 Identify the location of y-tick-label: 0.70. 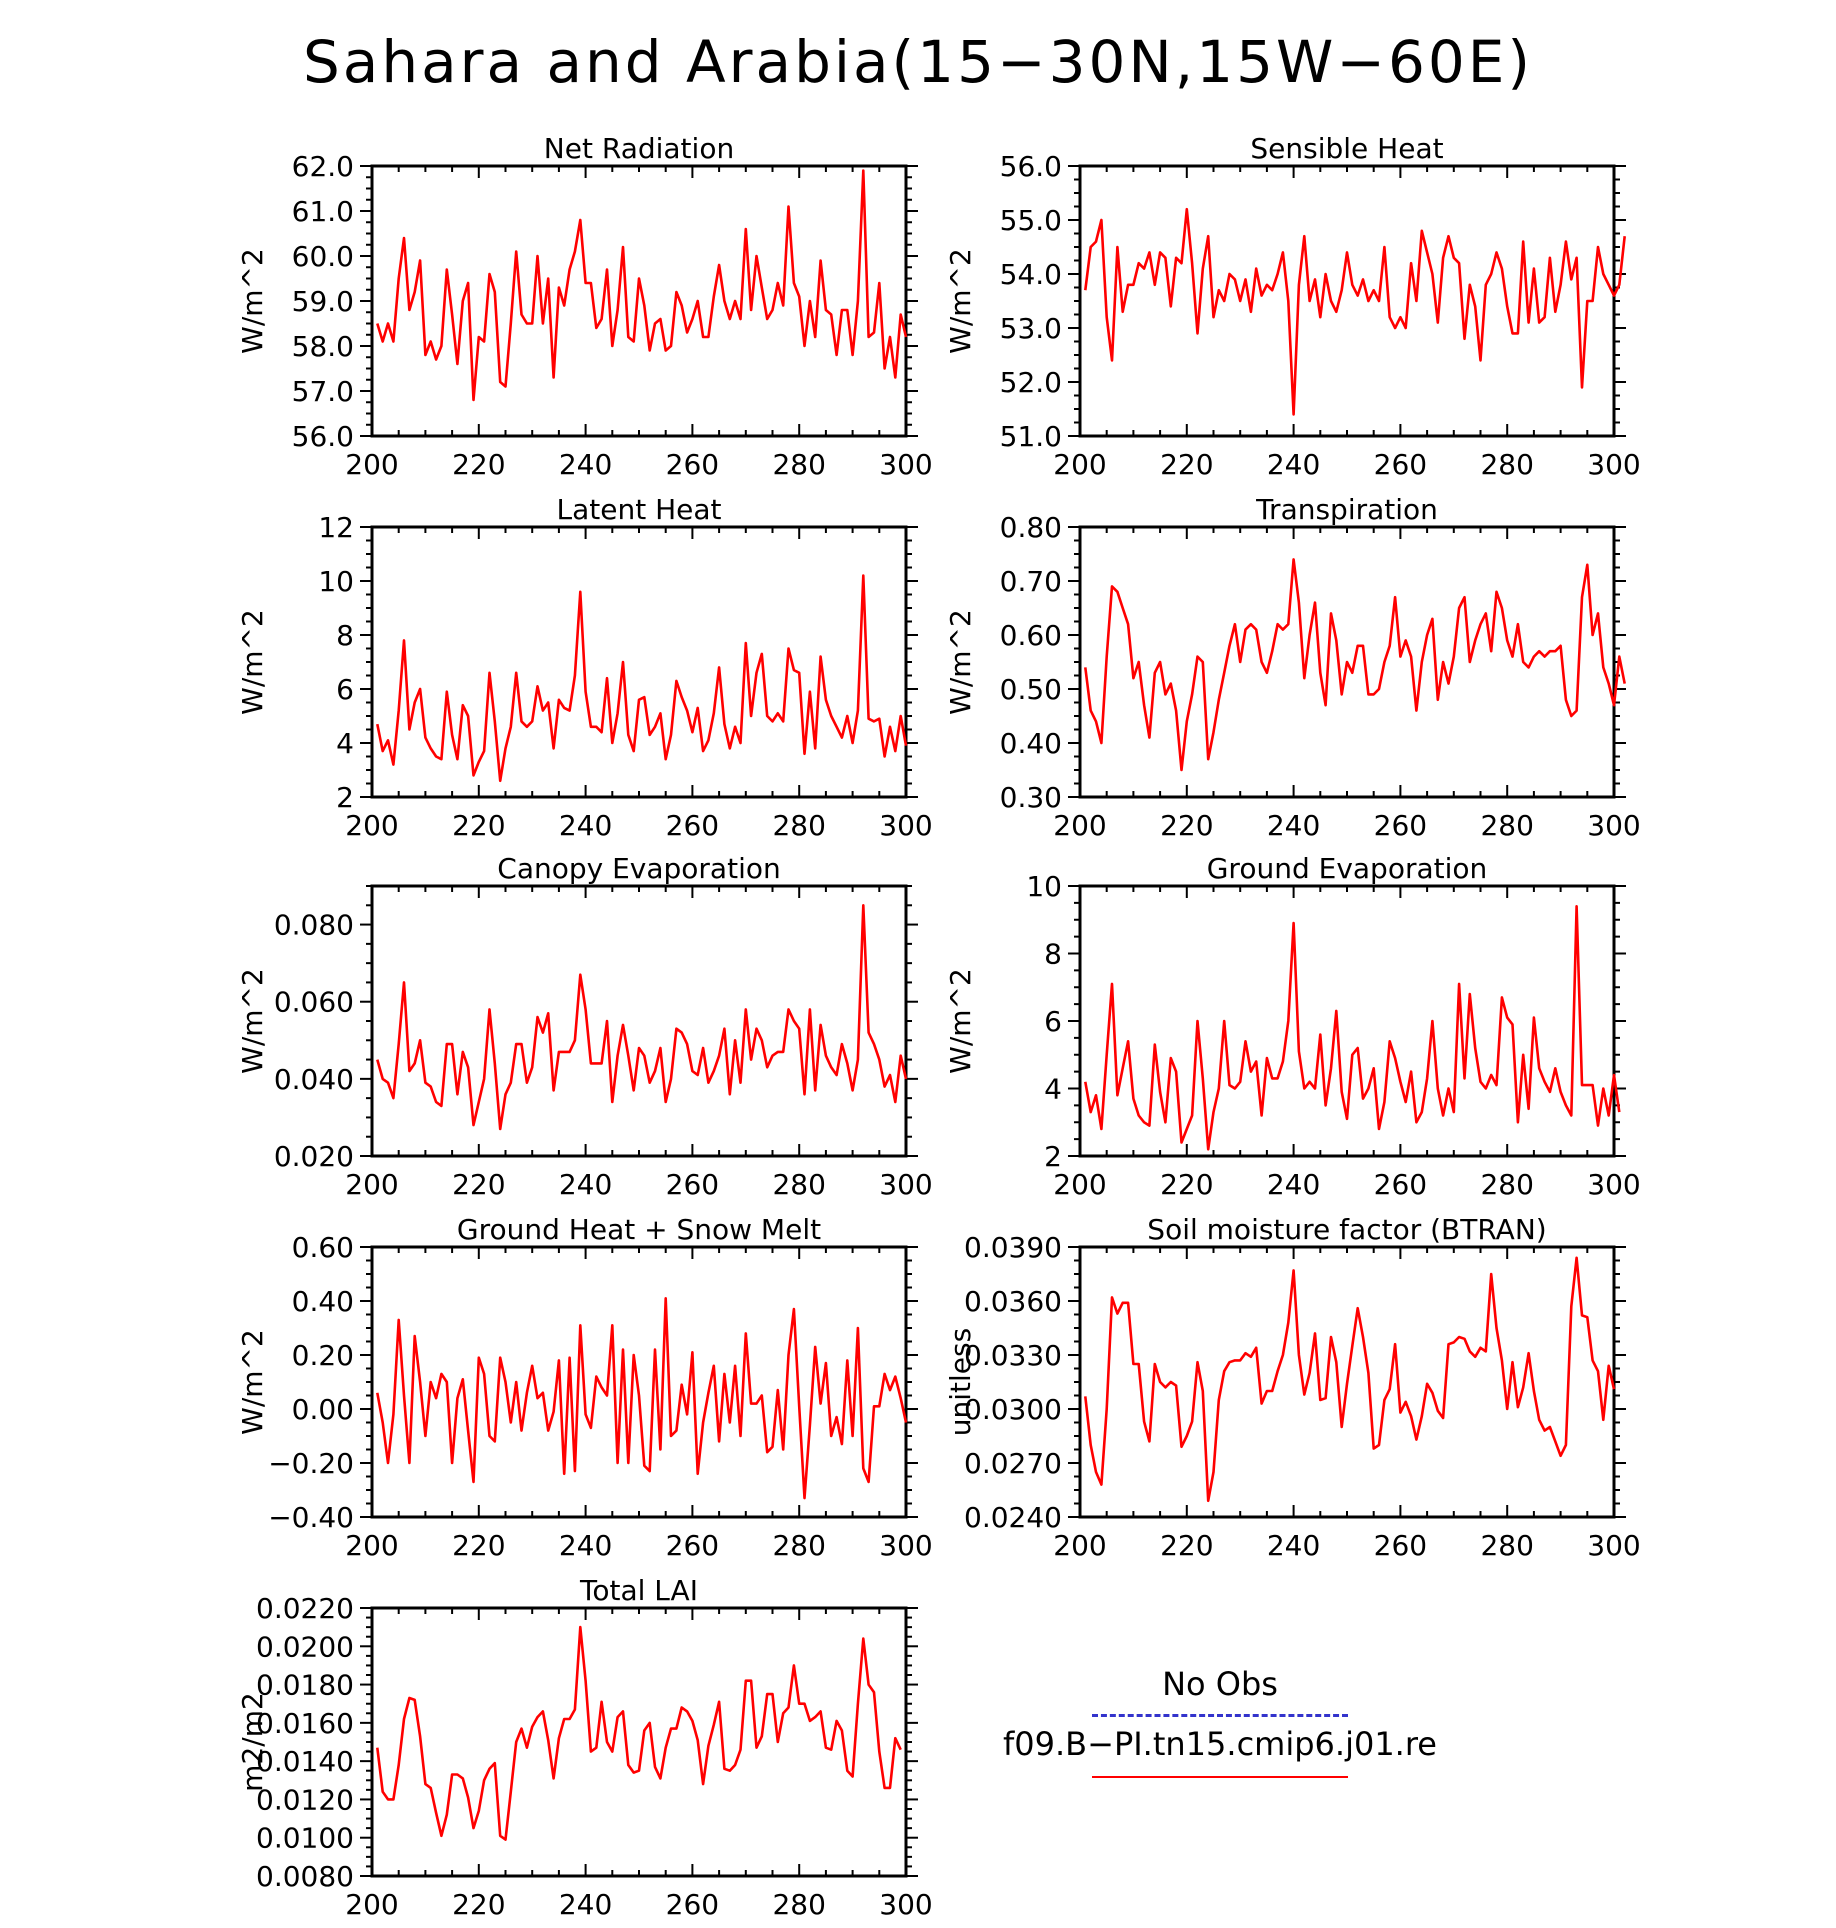
(1031, 581).